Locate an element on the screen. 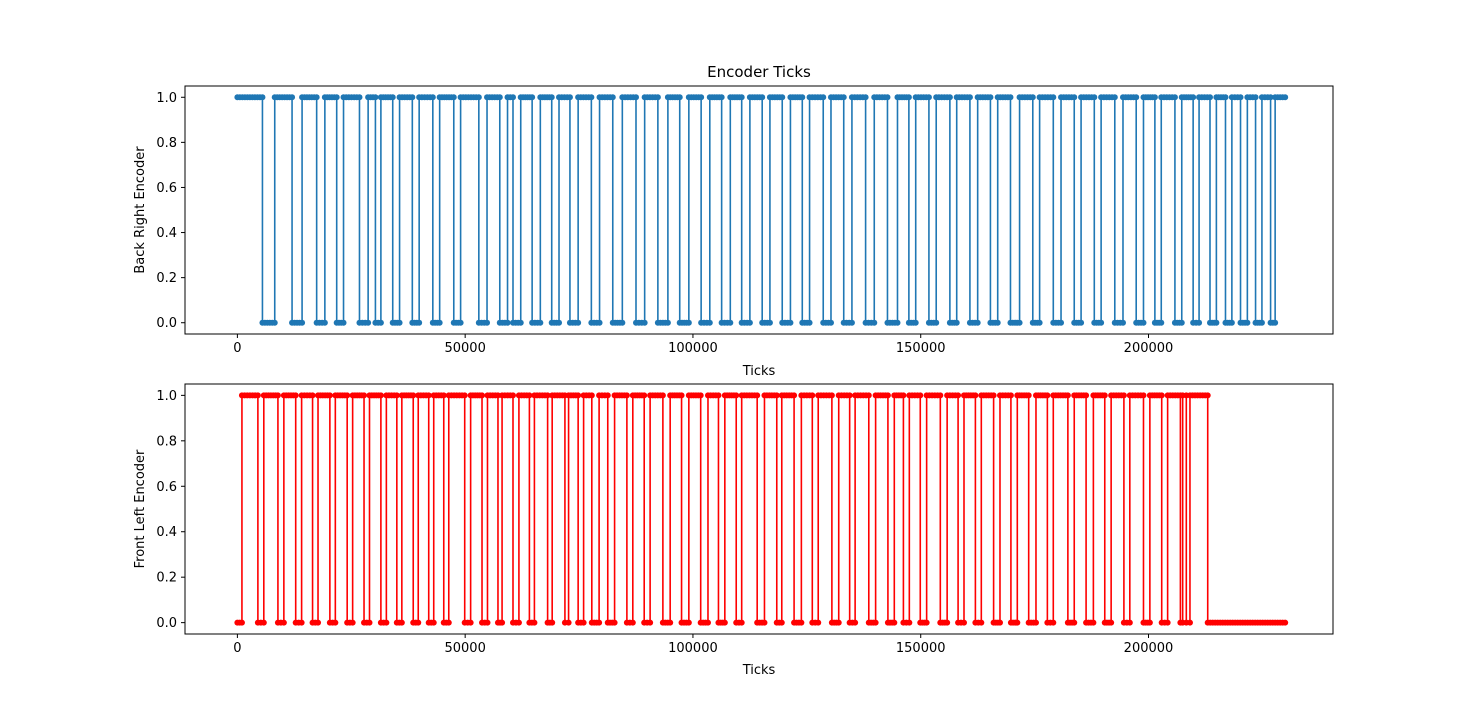 Image resolution: width=1481 pixels, height=712 pixels. y-tick-label: 1.0 is located at coordinates (166, 98).